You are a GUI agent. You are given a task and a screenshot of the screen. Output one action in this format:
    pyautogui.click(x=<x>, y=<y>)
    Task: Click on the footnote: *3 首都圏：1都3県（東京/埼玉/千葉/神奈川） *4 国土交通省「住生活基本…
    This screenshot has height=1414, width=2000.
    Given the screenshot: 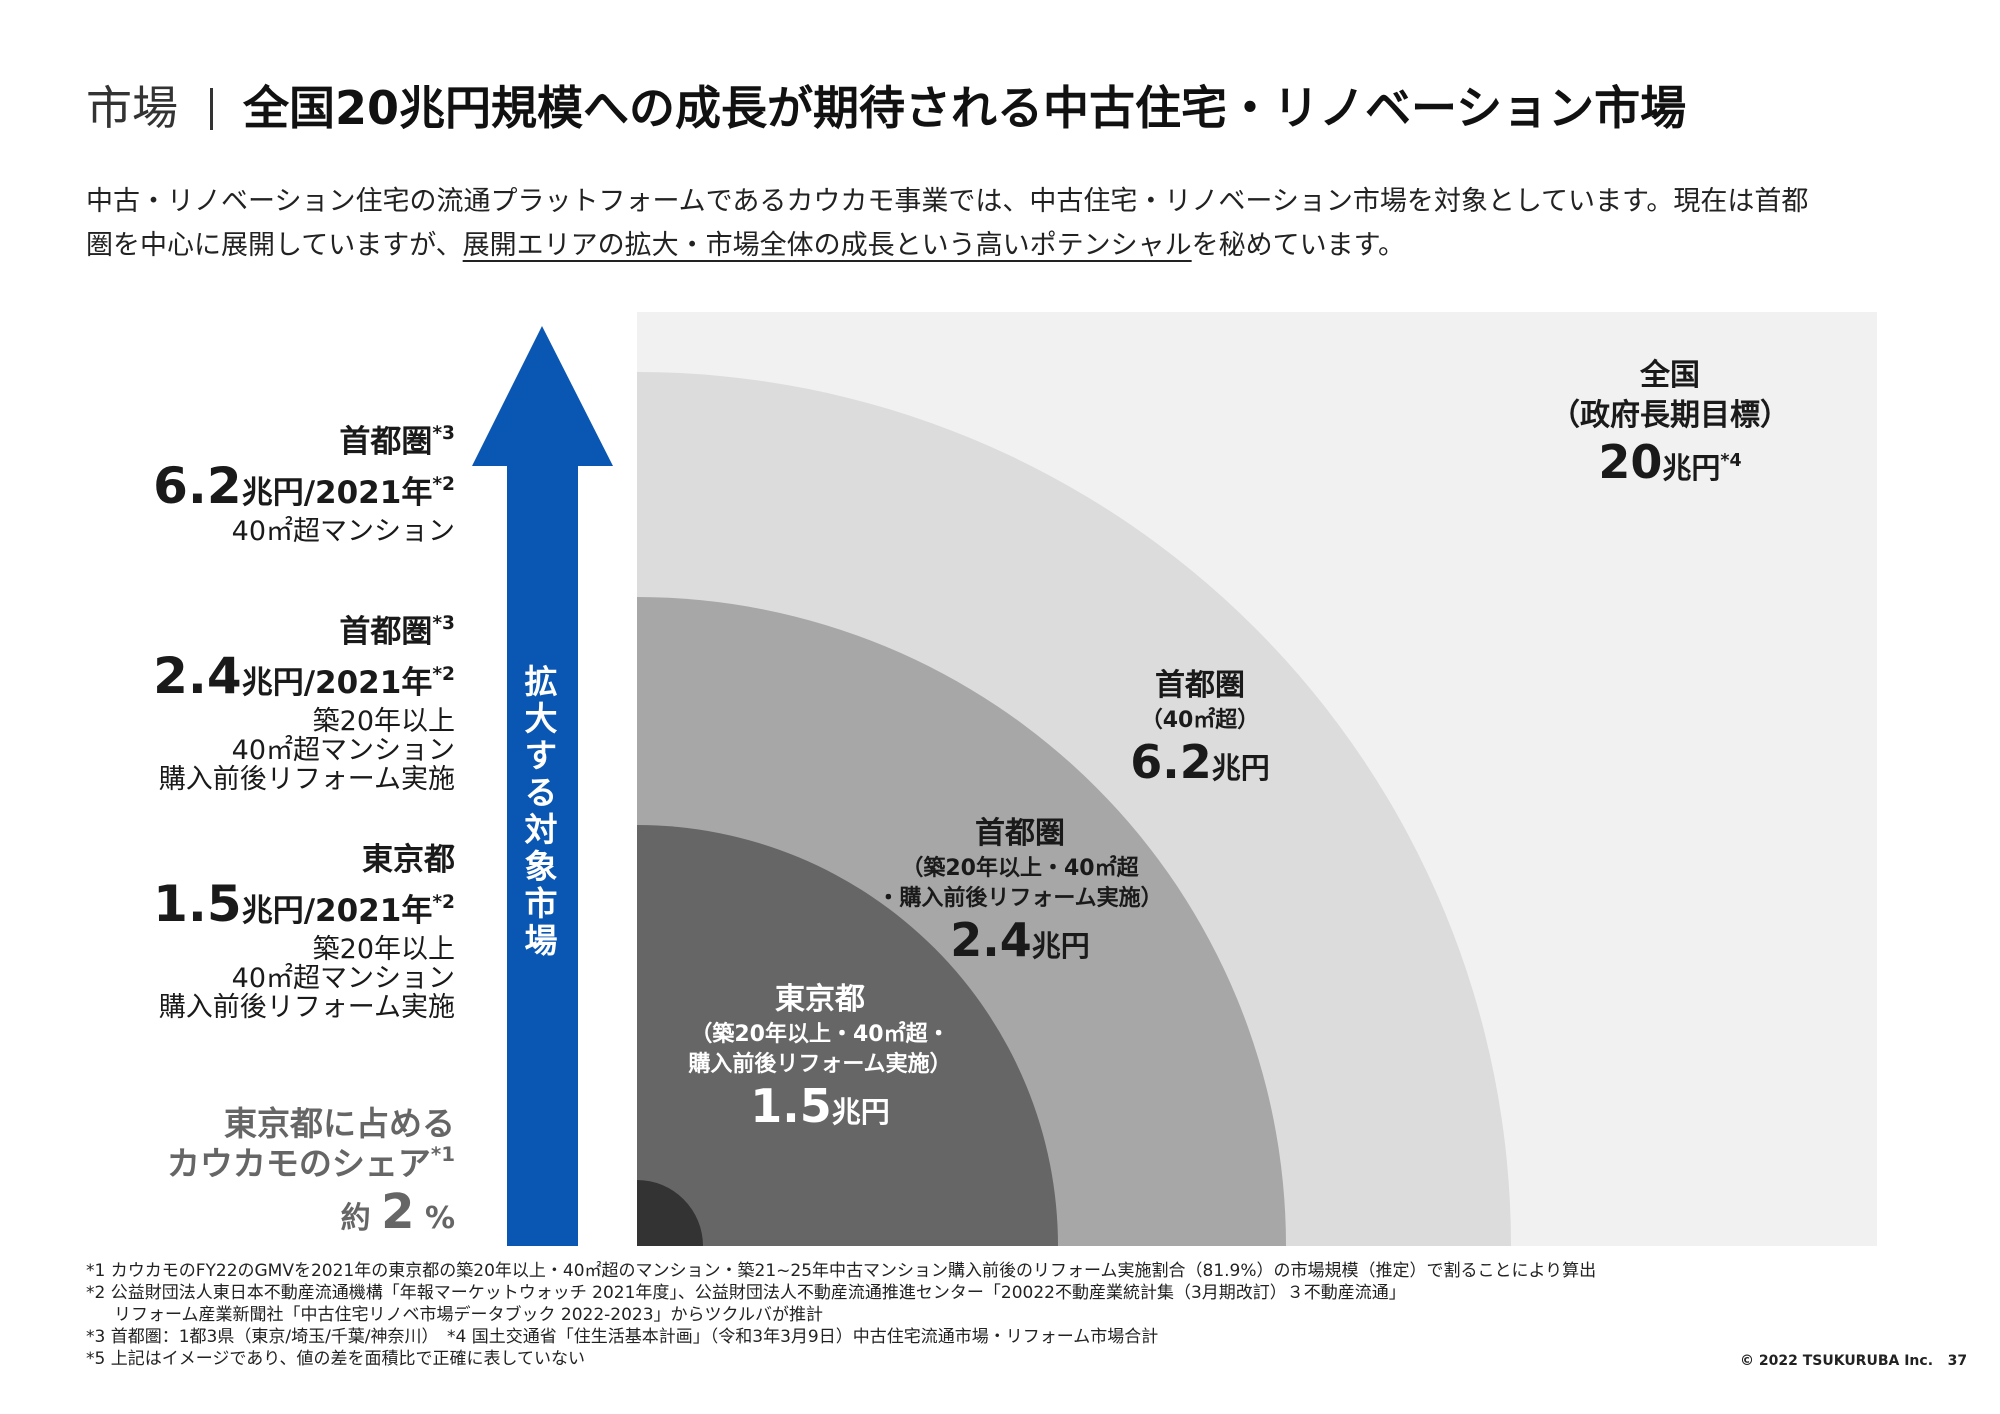 What is the action you would take?
    pyautogui.click(x=622, y=1337)
    